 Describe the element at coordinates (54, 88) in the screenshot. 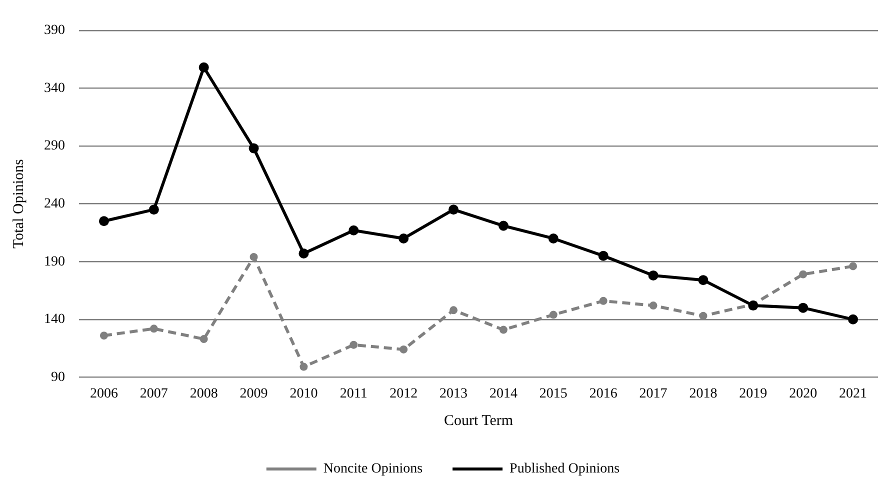

I see `y-tick-label: 340` at that location.